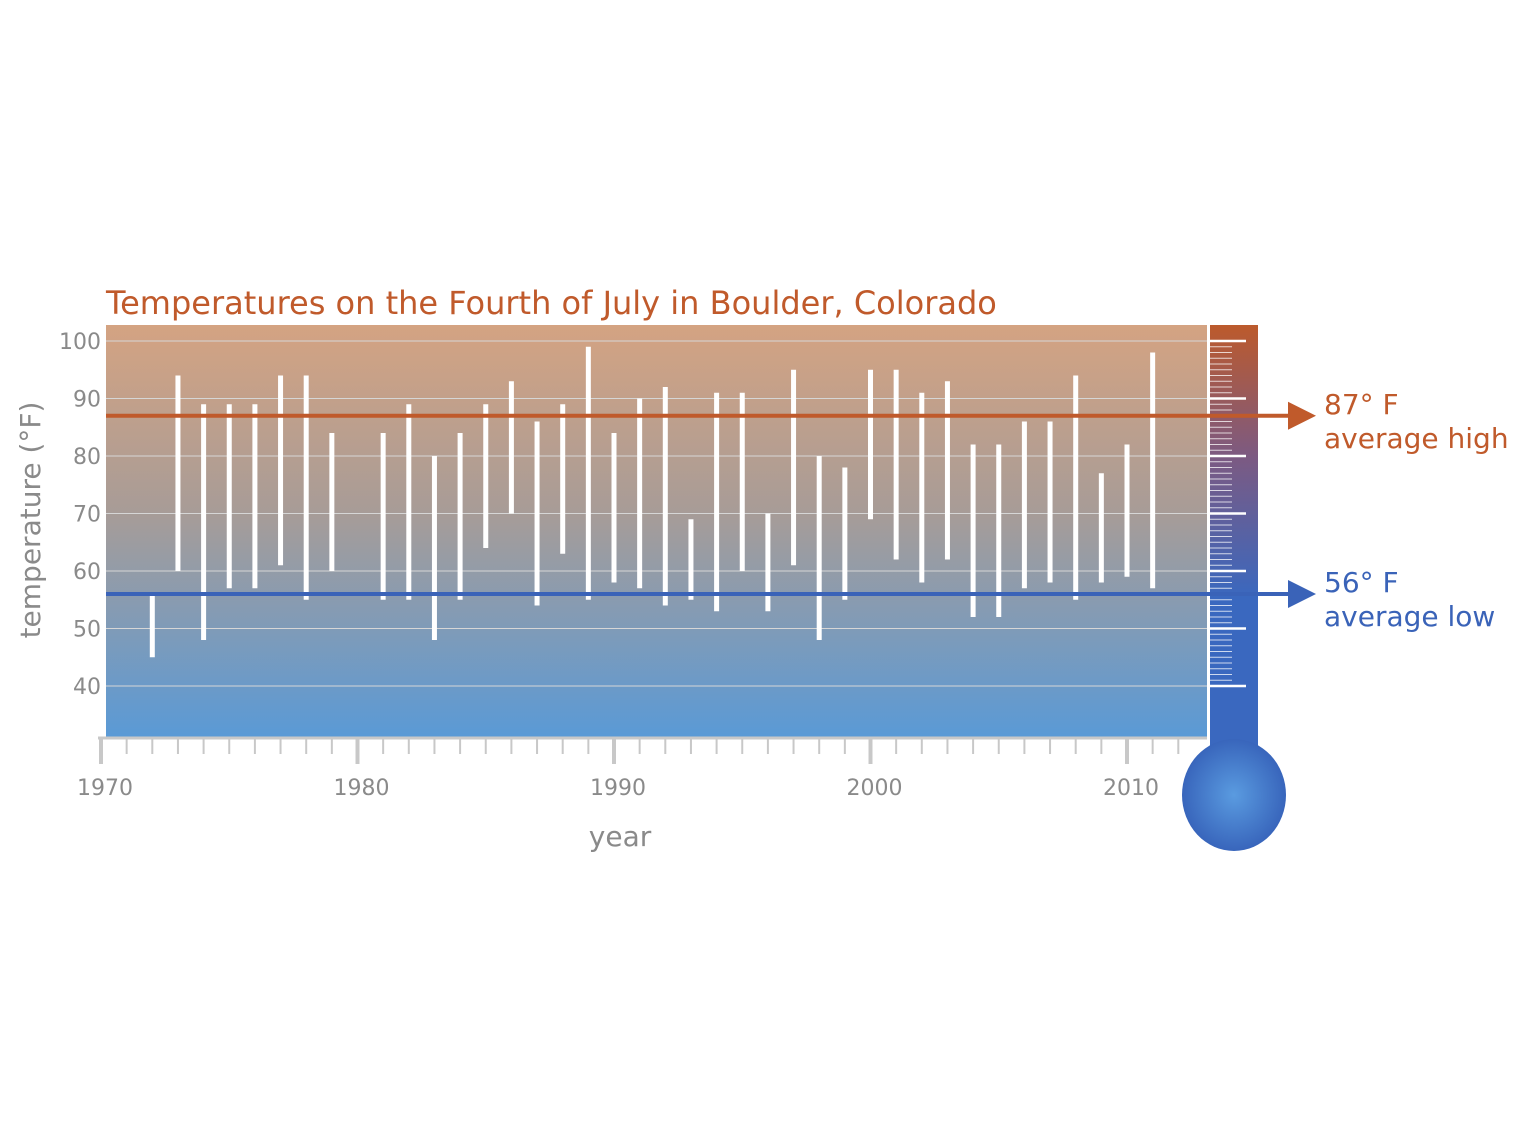 The height and width of the screenshot is (1132, 1536). What do you see at coordinates (105, 788) in the screenshot?
I see `x-tick-label-1970: 1970` at bounding box center [105, 788].